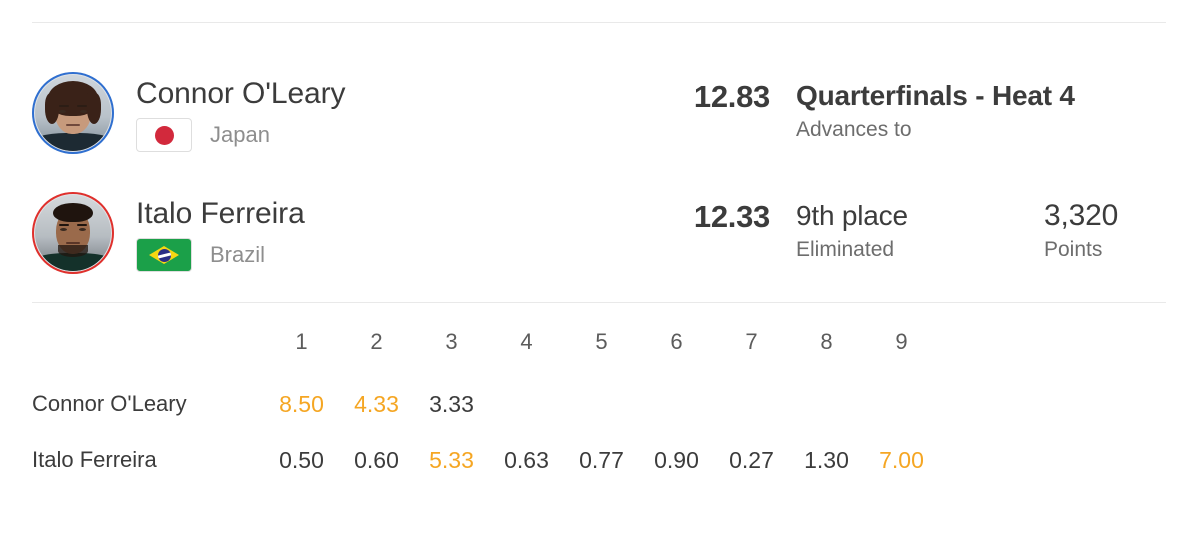 This screenshot has width=1198, height=553. What do you see at coordinates (1073, 249) in the screenshot?
I see `points-label: Points` at bounding box center [1073, 249].